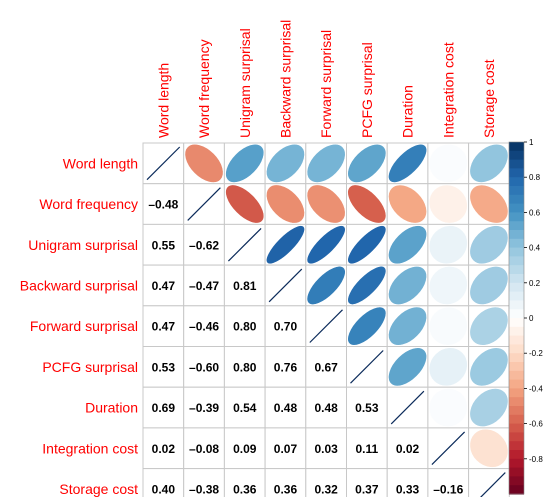 The width and height of the screenshot is (544, 502). I want to click on correlation-value: –0.60, so click(204, 367).